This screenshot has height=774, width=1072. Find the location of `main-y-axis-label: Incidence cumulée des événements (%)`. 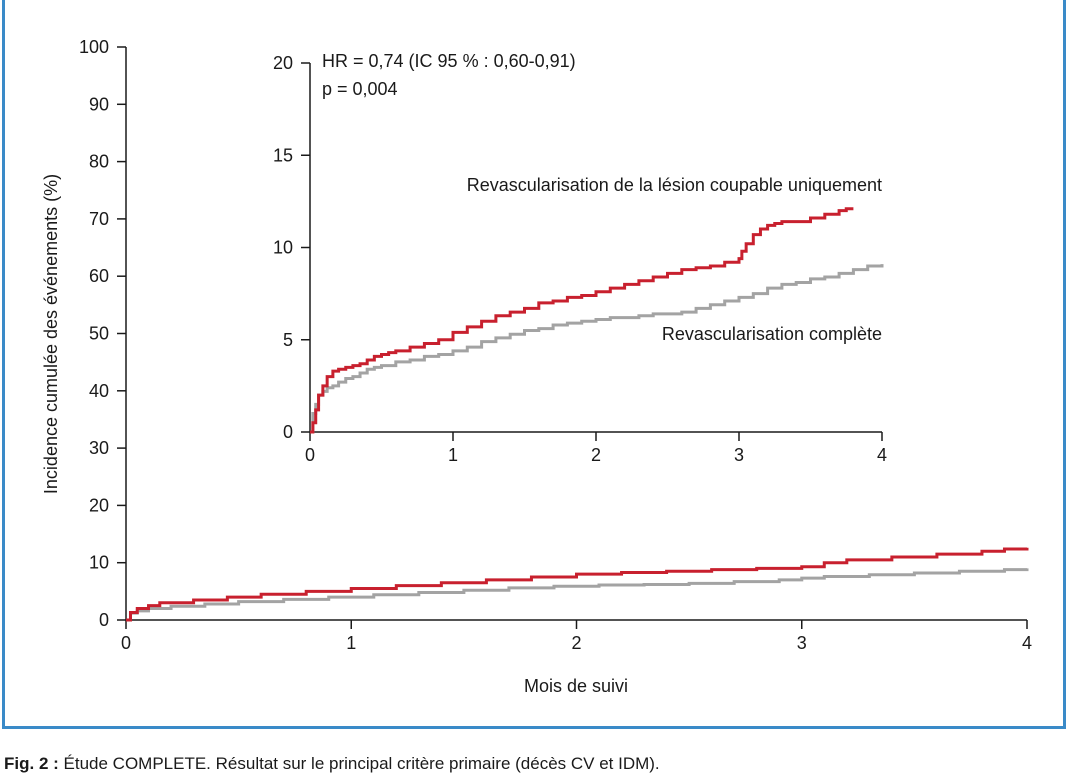

main-y-axis-label: Incidence cumulée des événements (%) is located at coordinates (51, 334).